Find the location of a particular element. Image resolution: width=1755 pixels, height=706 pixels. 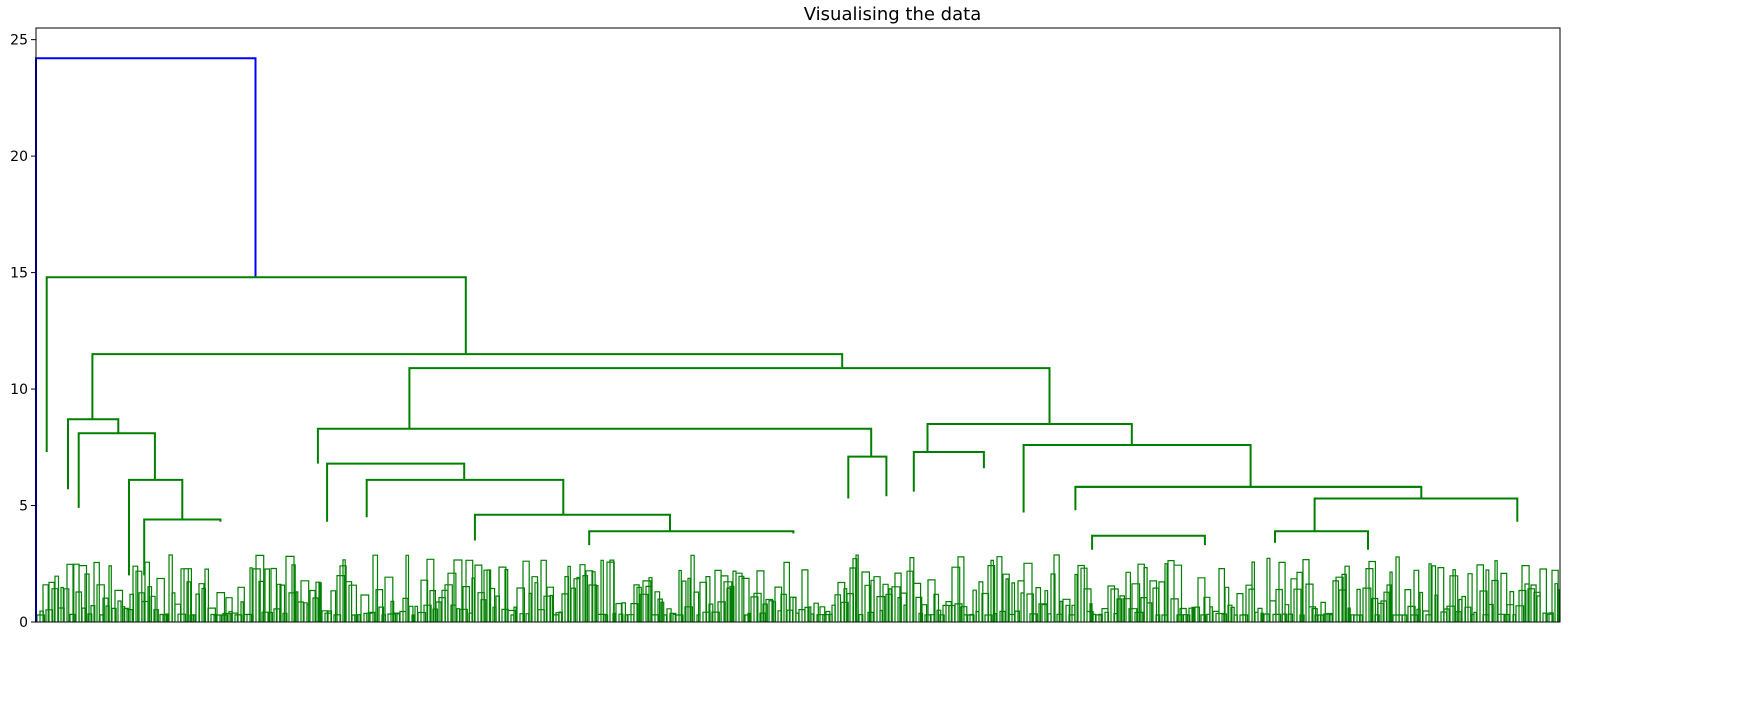

y-tick-label: 5 is located at coordinates (23, 507).